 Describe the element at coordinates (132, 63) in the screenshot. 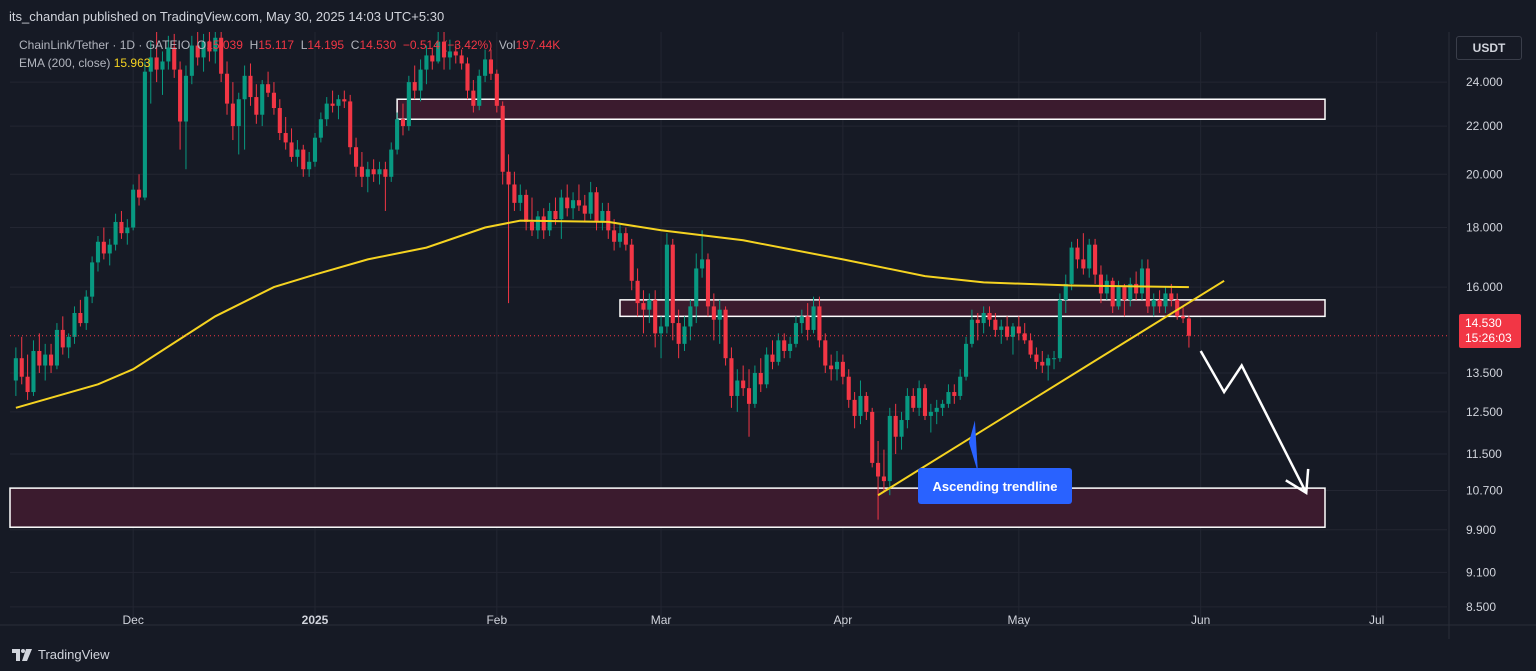

I see `ema-value: 15.963` at that location.